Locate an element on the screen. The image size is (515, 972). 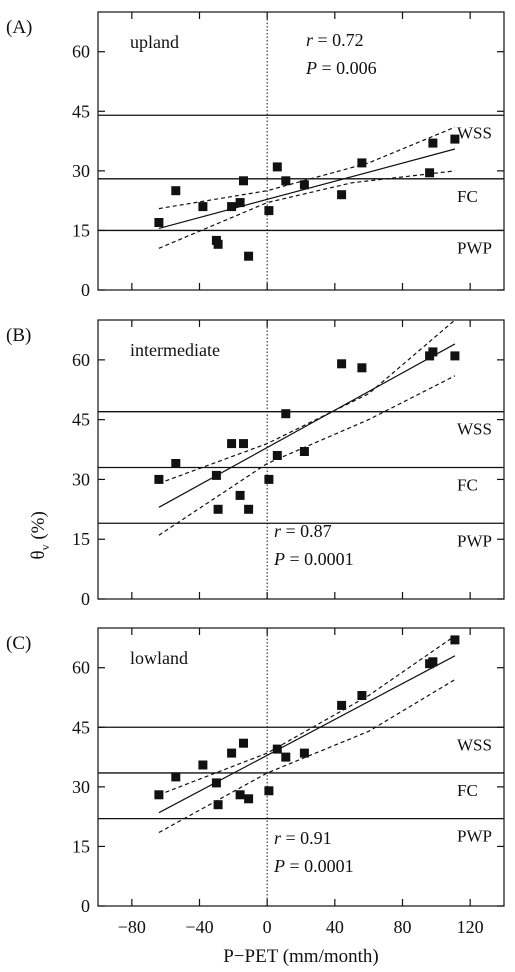
stat-r: r = 0.87 is located at coordinates (303, 531).